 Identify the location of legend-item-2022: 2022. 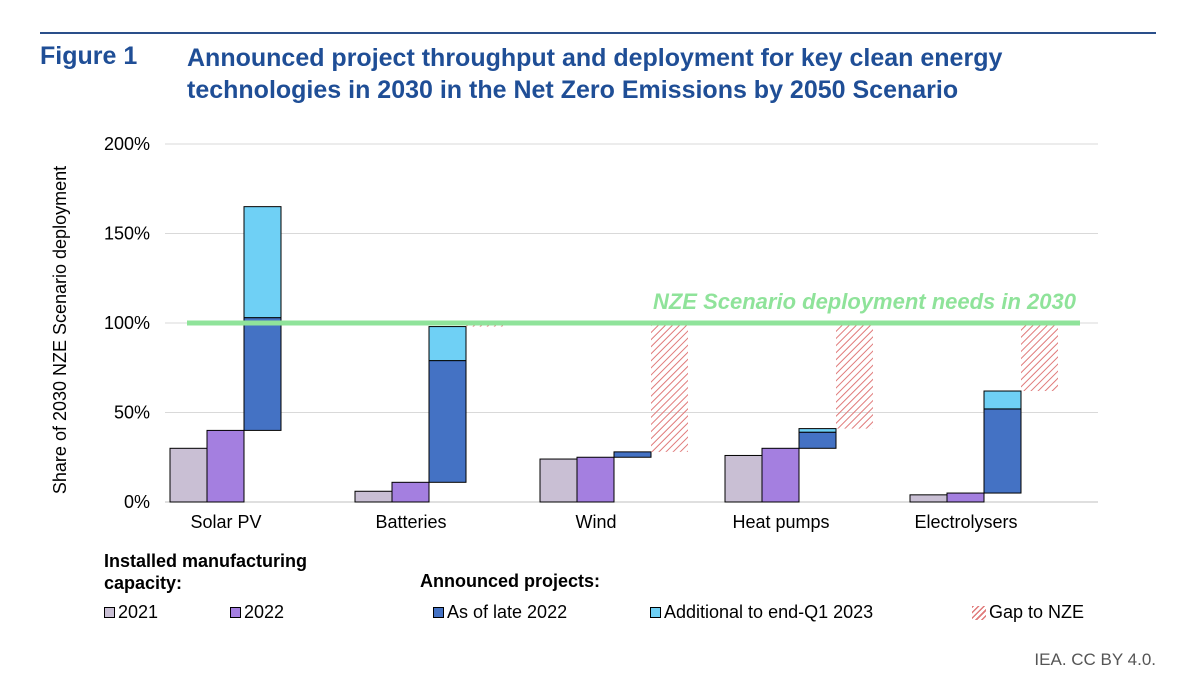
(257, 612).